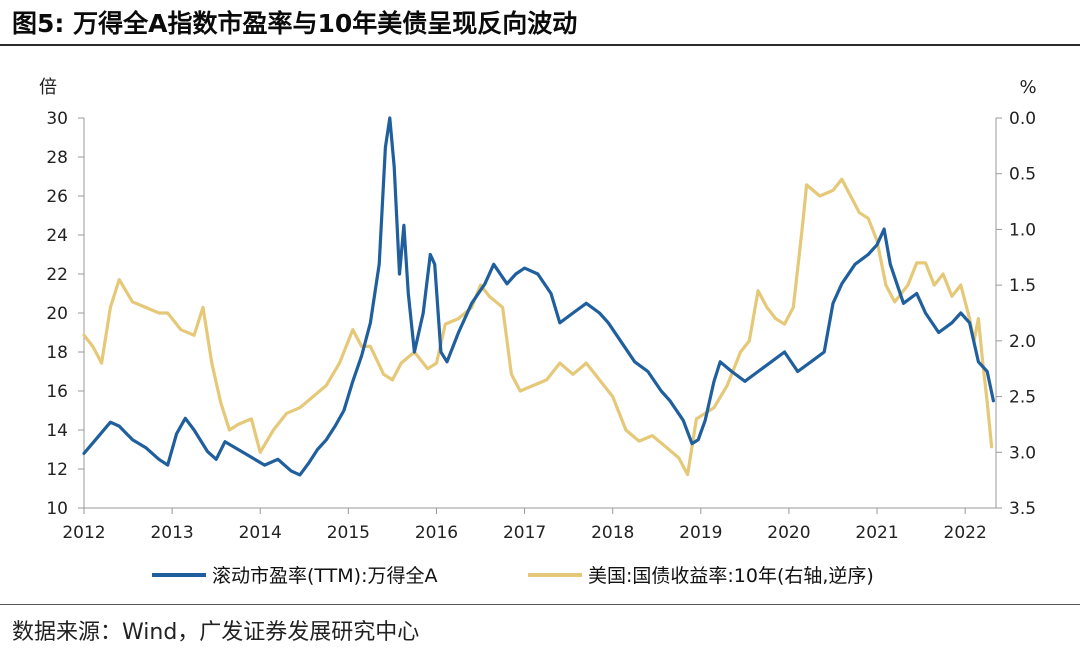  What do you see at coordinates (1022, 175) in the screenshot?
I see `right-tick-label: 0.5` at bounding box center [1022, 175].